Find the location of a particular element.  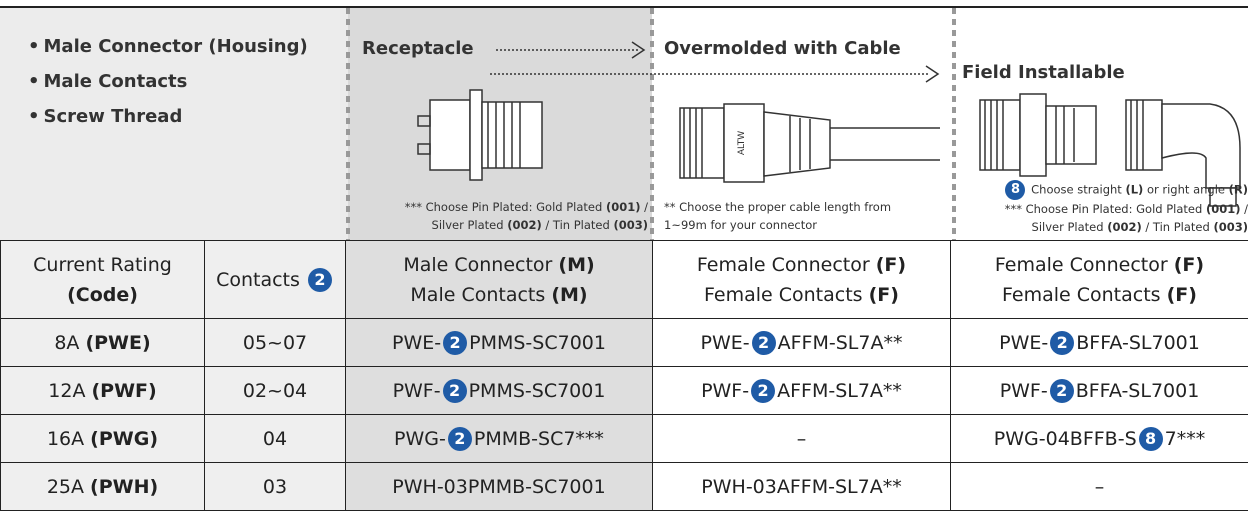

table-cell: 05~07 is located at coordinates (275, 343).